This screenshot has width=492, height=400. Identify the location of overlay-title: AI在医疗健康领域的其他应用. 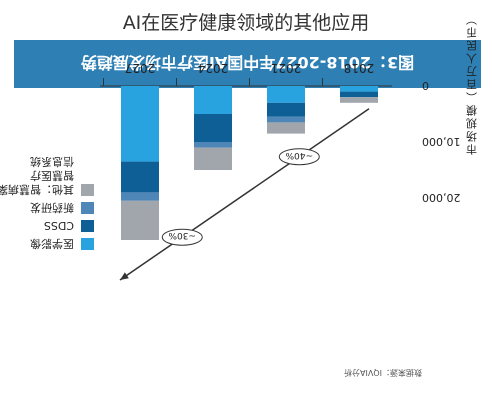
(246, 23).